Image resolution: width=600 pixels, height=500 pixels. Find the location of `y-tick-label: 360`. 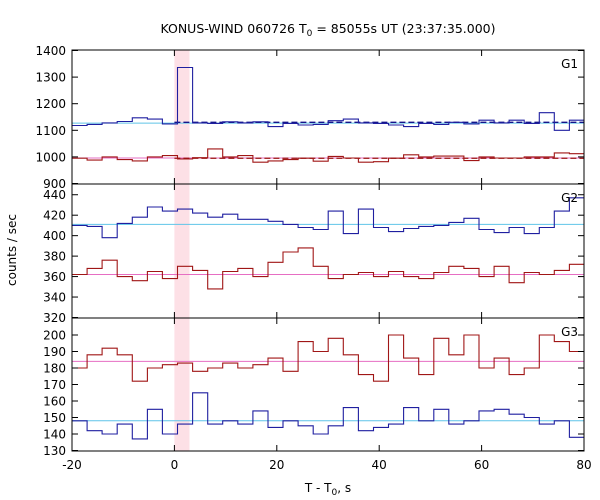

y-tick-label: 360 is located at coordinates (54, 277).